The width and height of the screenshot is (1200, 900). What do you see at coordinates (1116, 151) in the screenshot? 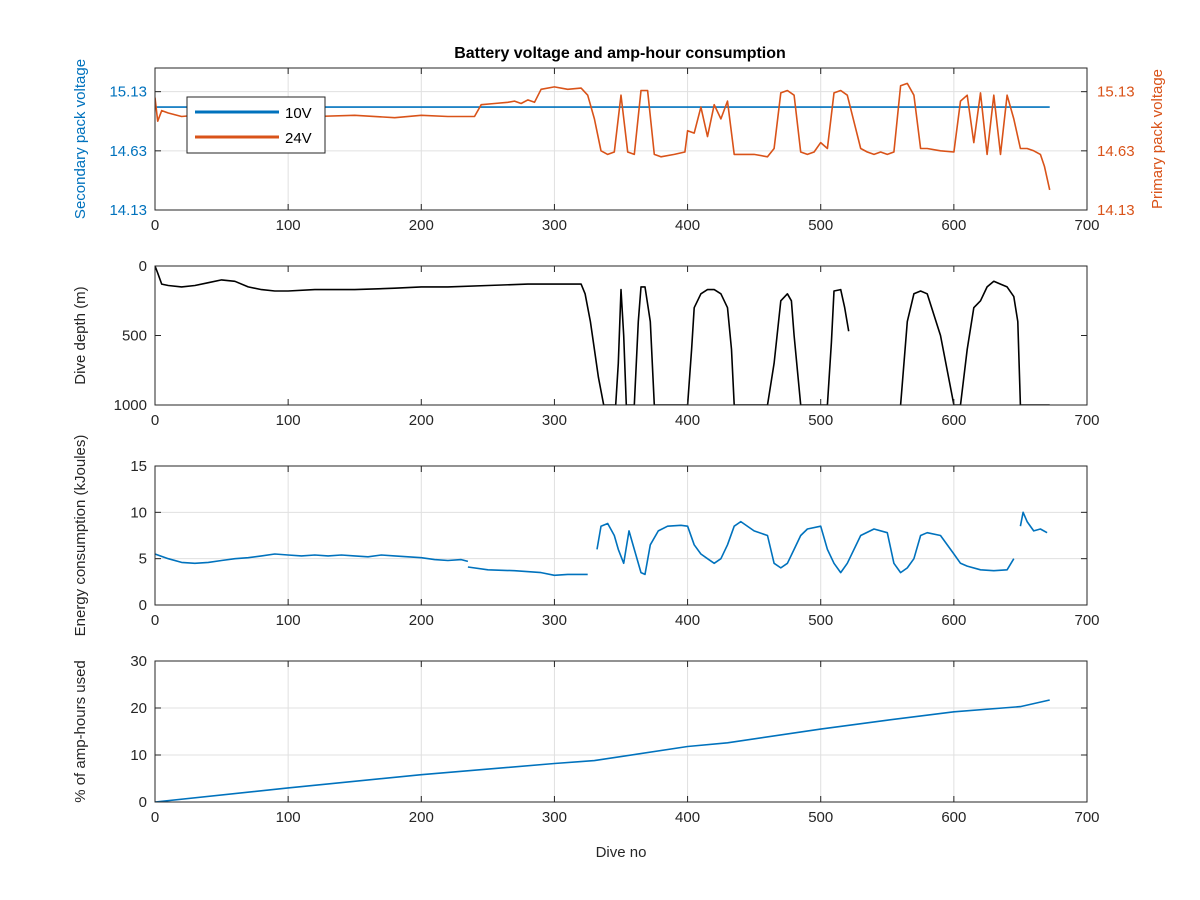
I see `y-tick-label-right: 14.63` at bounding box center [1116, 151].